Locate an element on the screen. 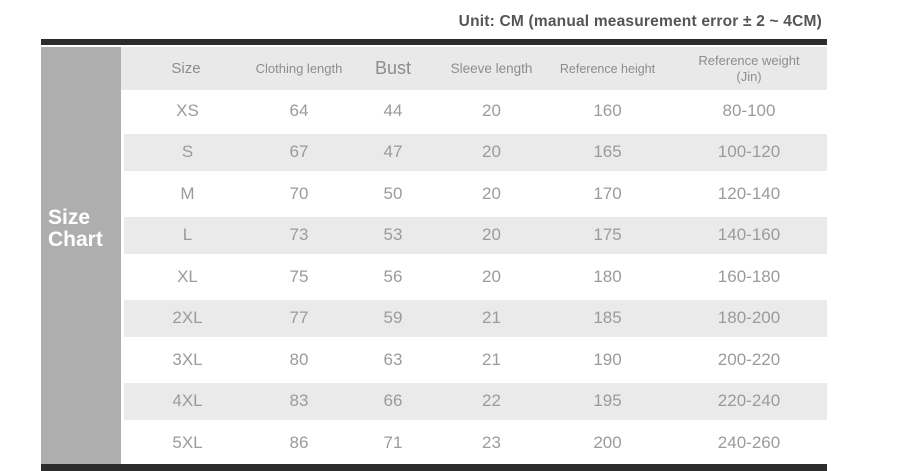 The width and height of the screenshot is (903, 471). table-row: XL 75 56 20 180 160-180 is located at coordinates (474, 277).